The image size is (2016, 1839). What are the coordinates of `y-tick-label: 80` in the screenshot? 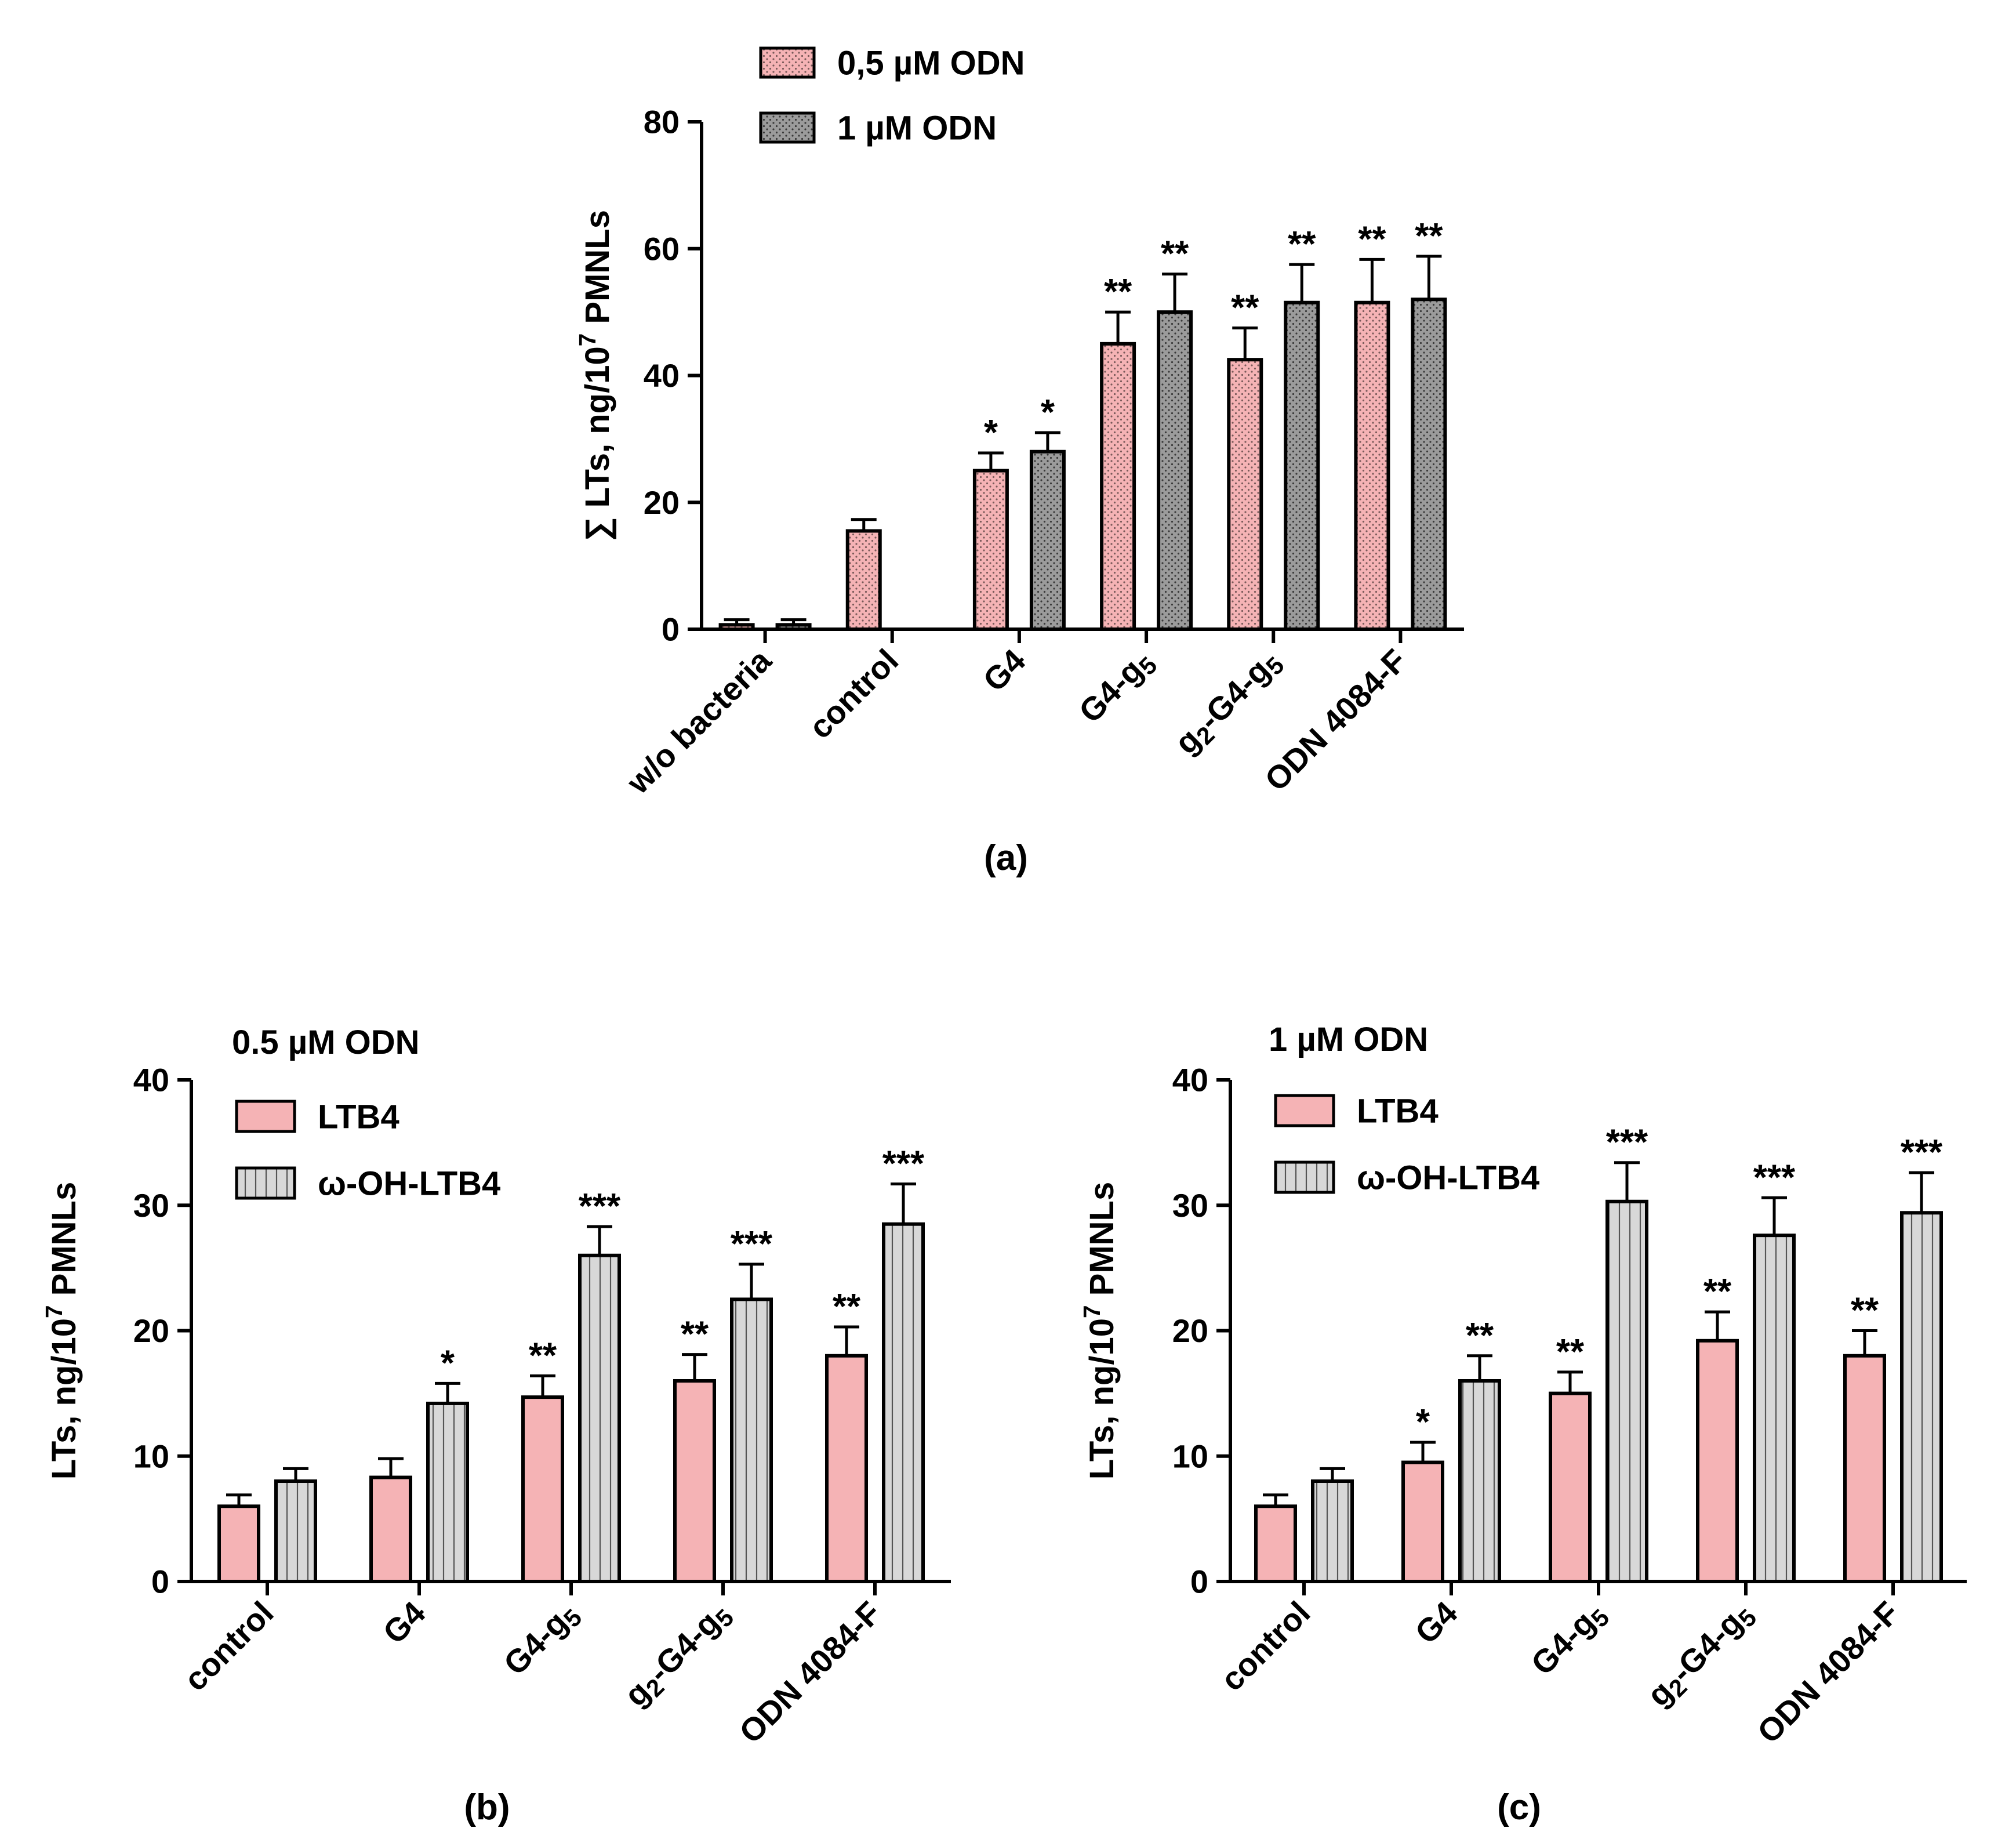 It's located at (662, 122).